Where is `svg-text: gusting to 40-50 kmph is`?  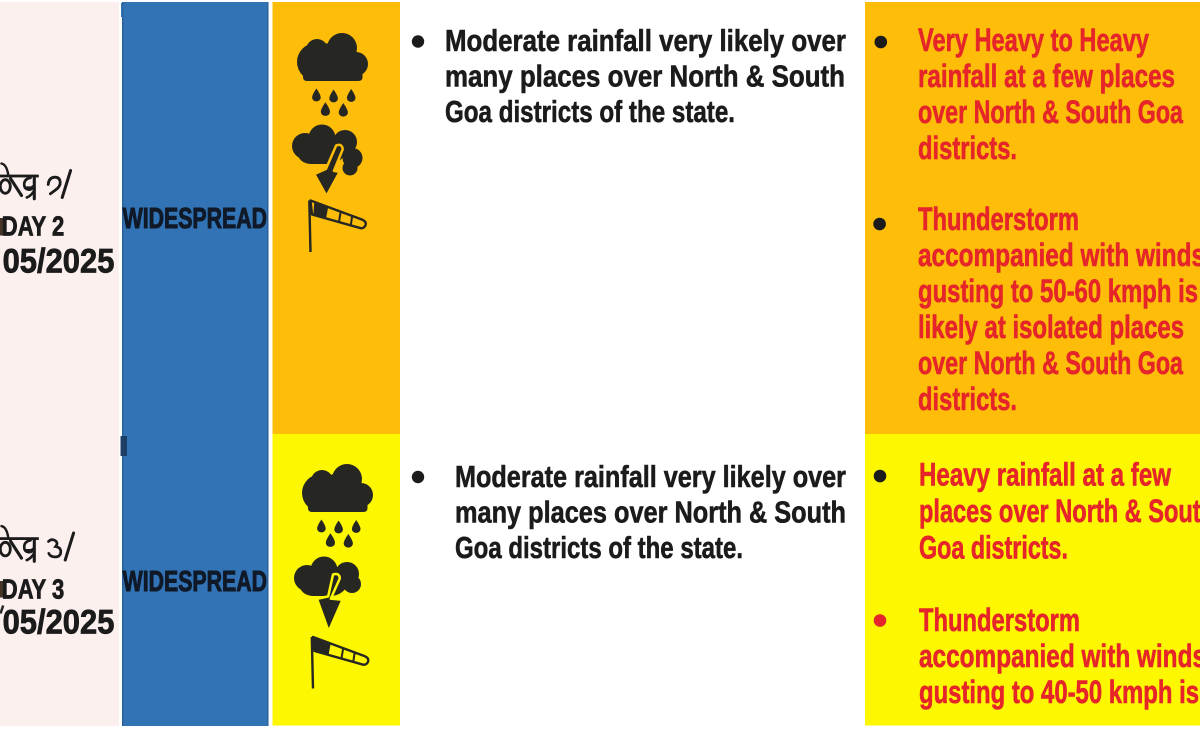
svg-text: gusting to 40-50 kmph is is located at coordinates (1059, 692).